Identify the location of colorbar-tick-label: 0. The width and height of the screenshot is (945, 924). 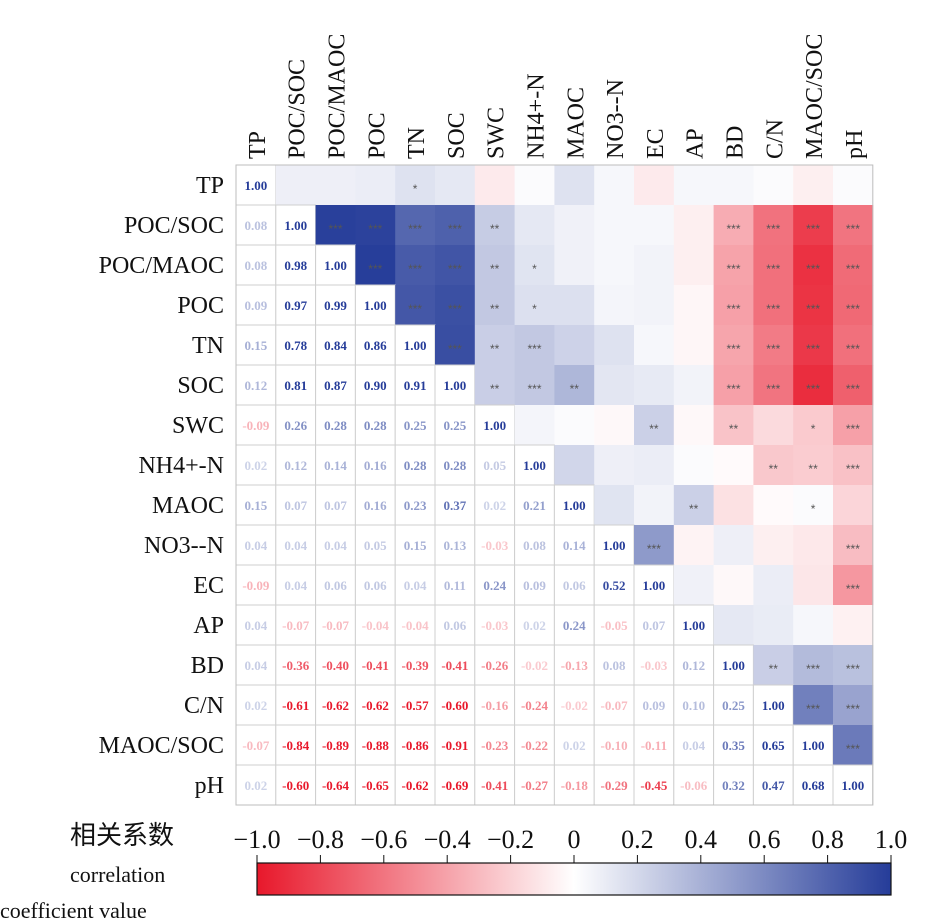
(574, 839).